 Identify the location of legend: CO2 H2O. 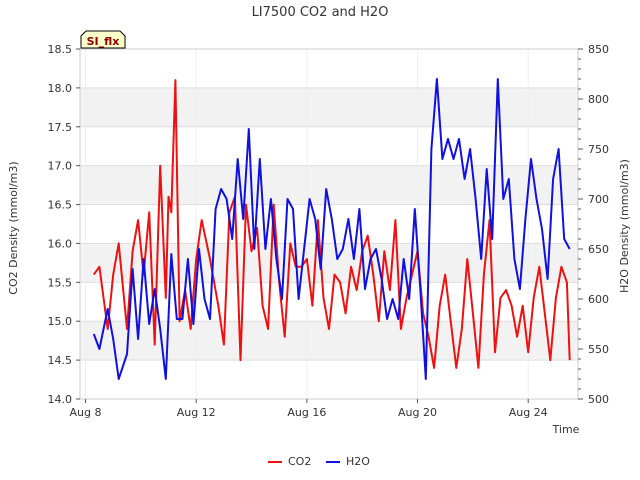
(319, 461).